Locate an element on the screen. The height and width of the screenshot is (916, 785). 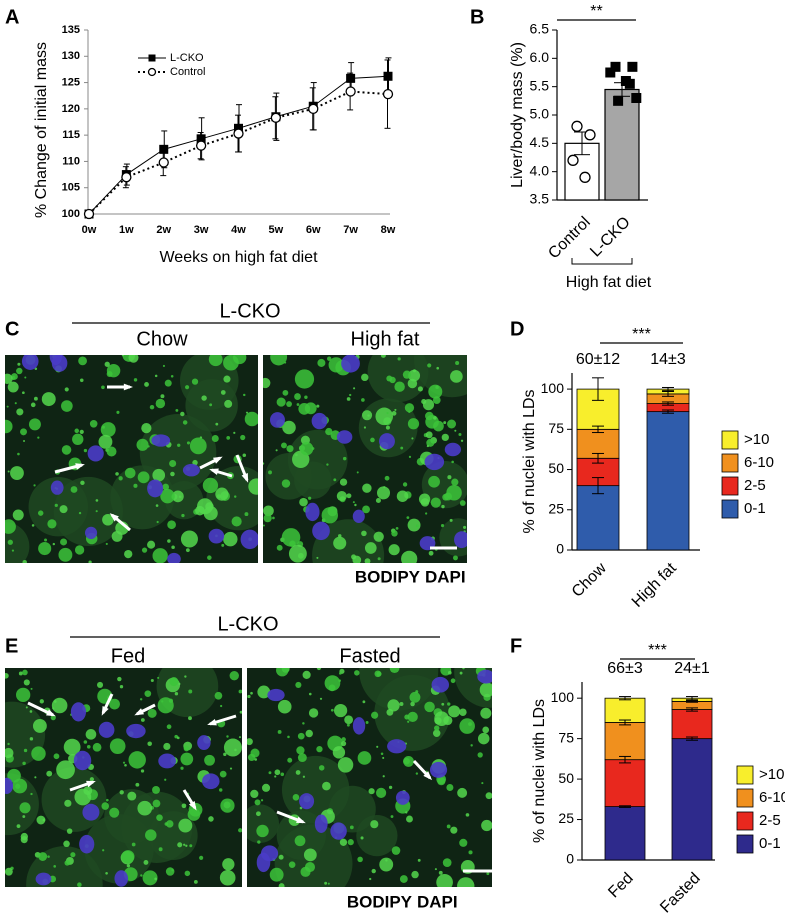
x-tick-label: Fasted is located at coordinates (680, 893).